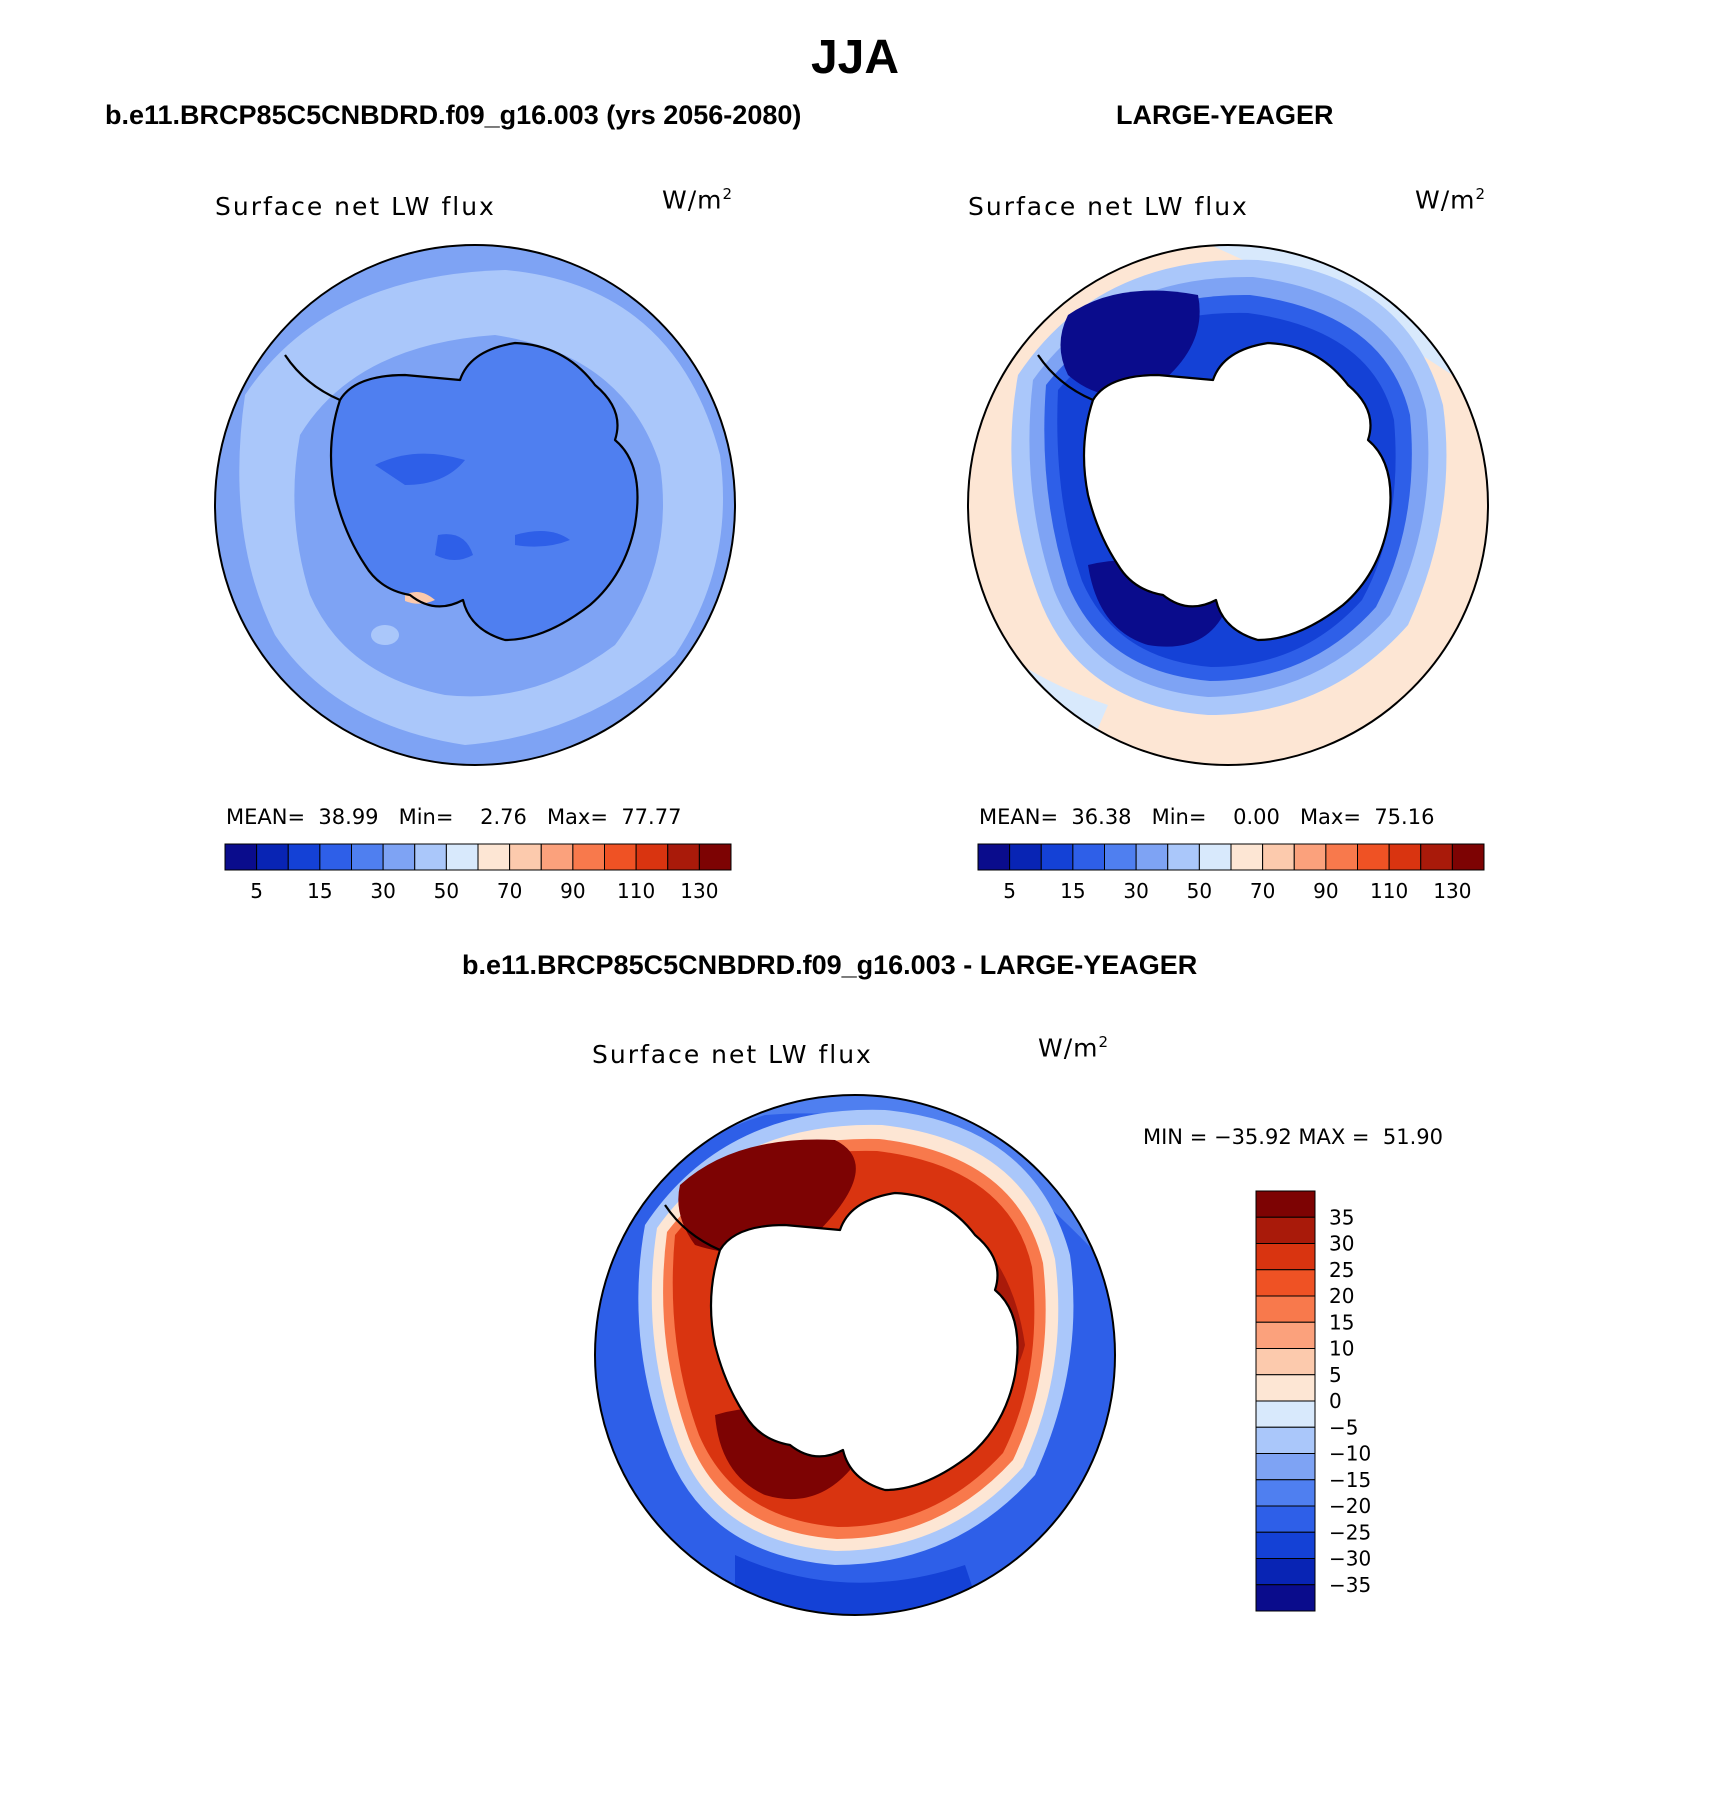 The width and height of the screenshot is (1710, 1816). I want to click on page-title: JJA, so click(855, 57).